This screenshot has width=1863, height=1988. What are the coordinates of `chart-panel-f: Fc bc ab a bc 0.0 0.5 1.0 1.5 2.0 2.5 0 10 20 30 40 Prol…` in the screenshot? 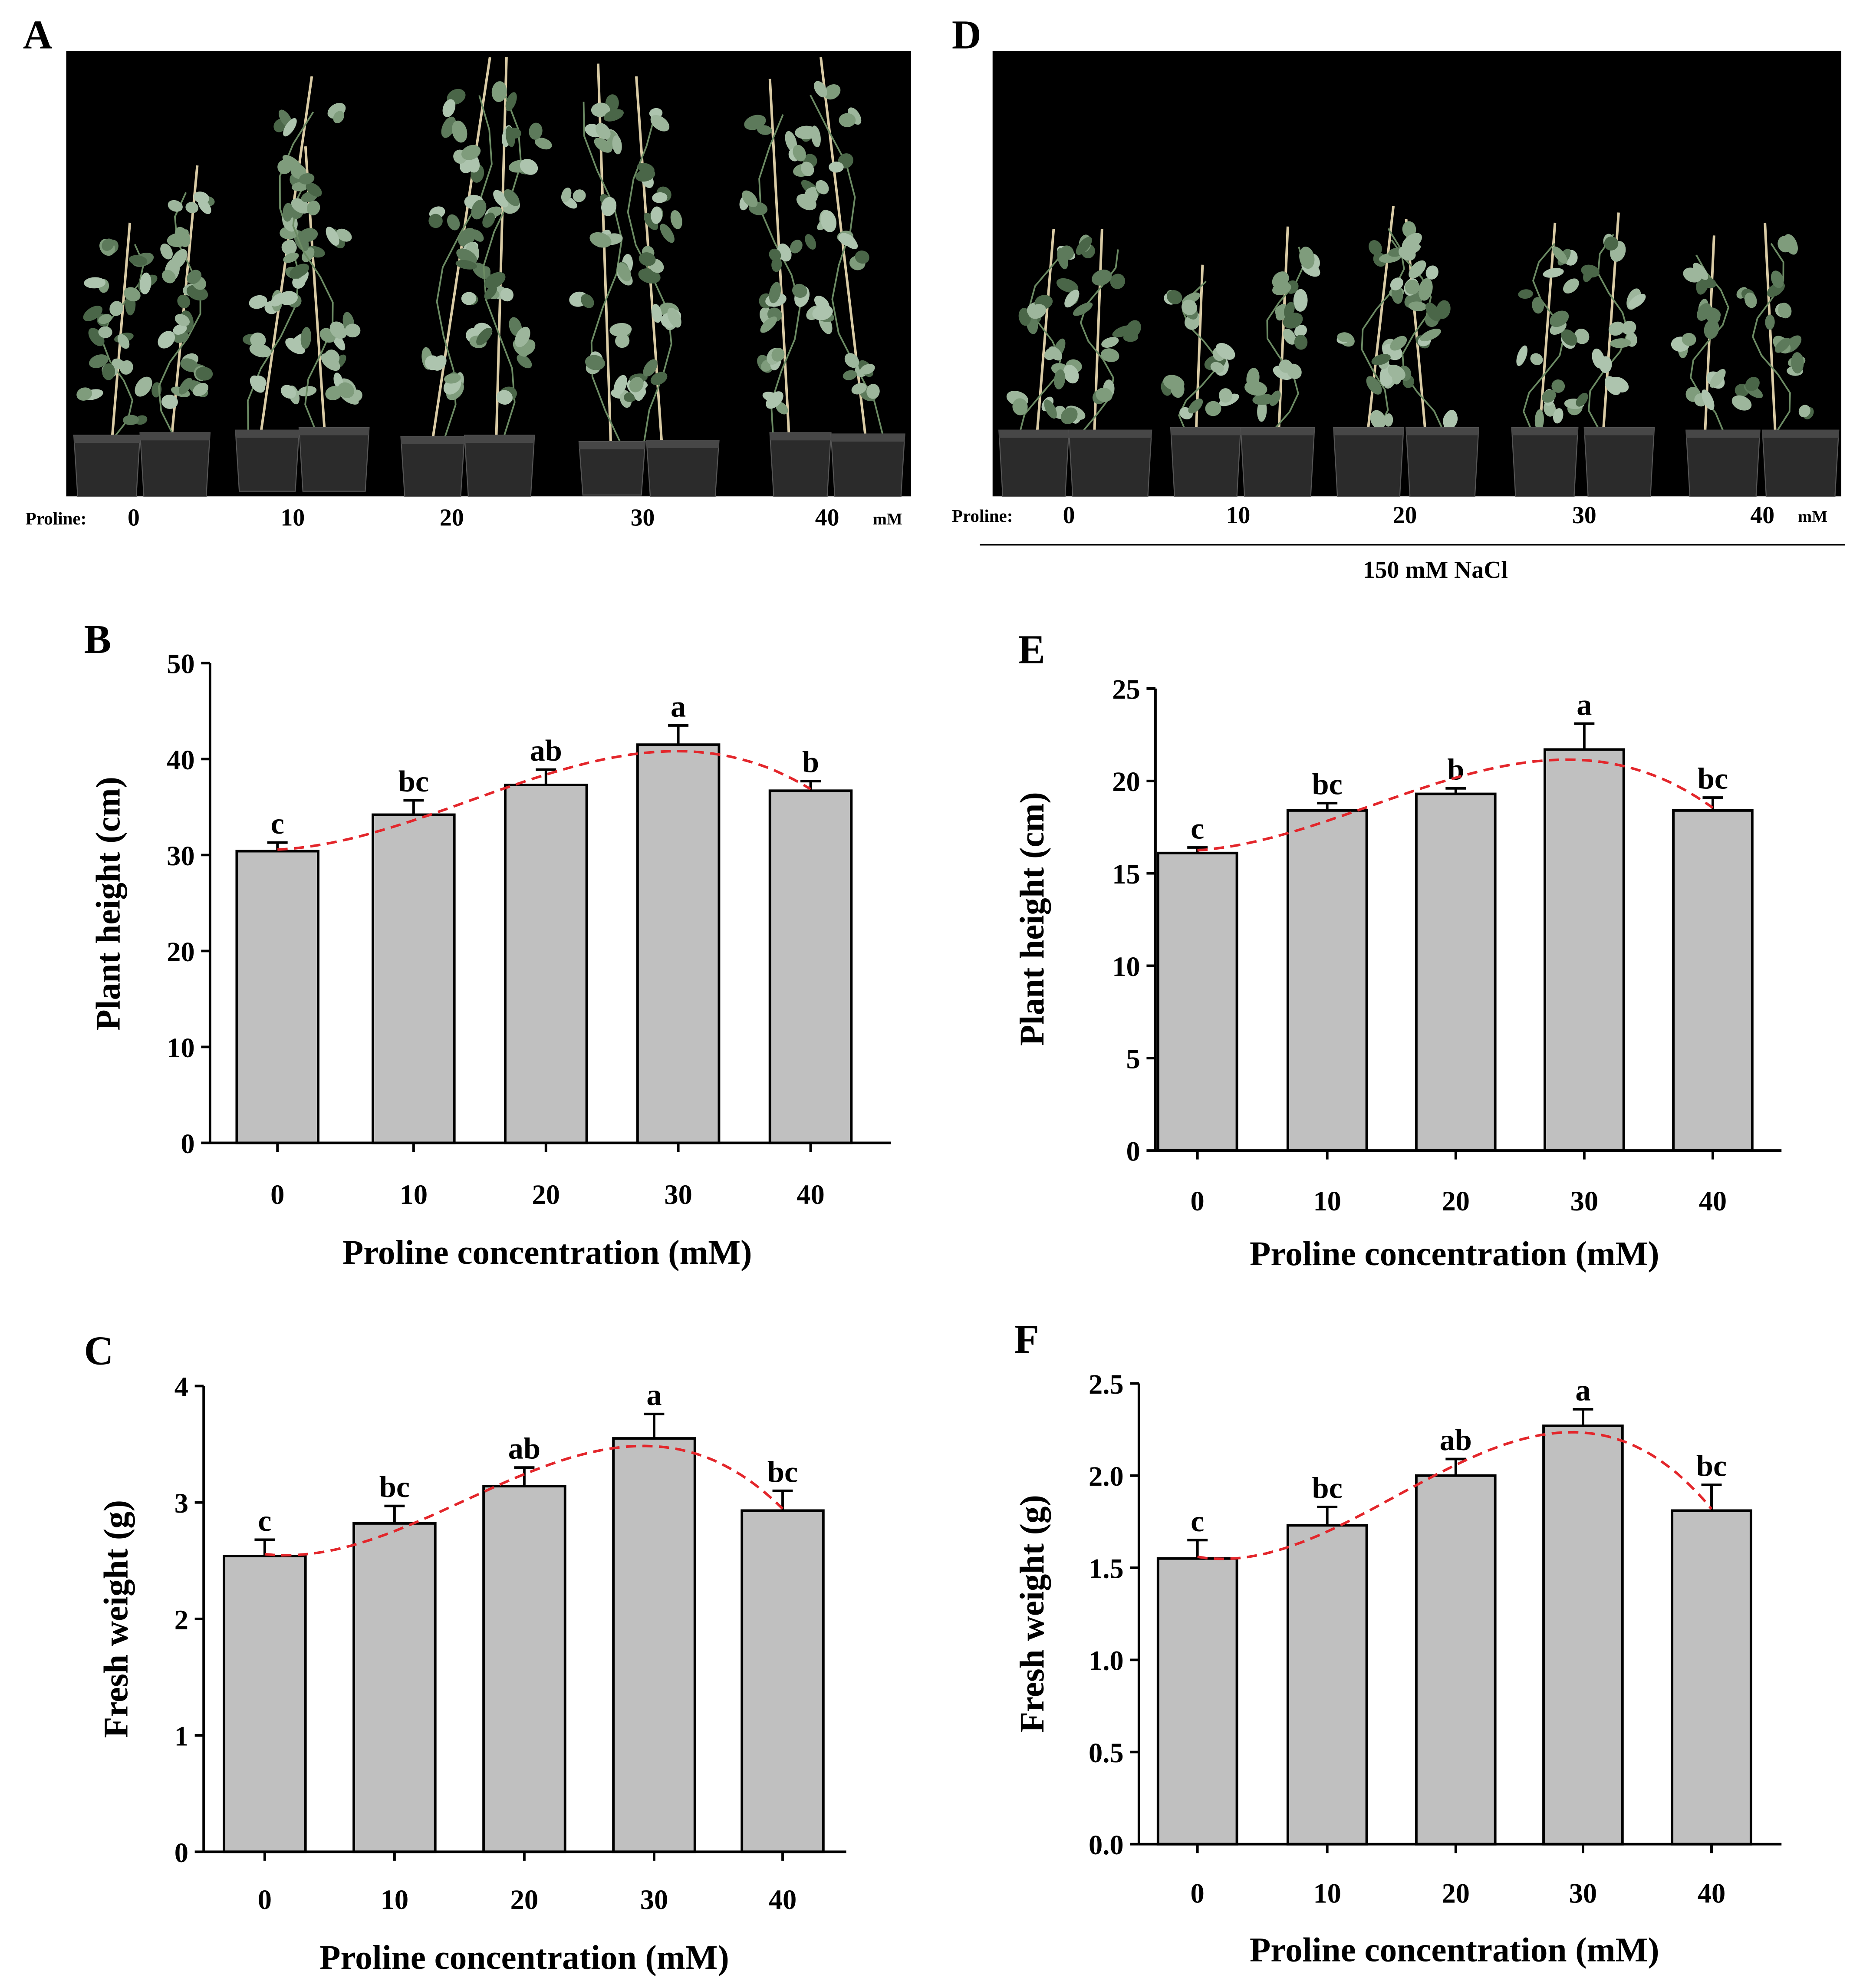 It's located at (1397, 1643).